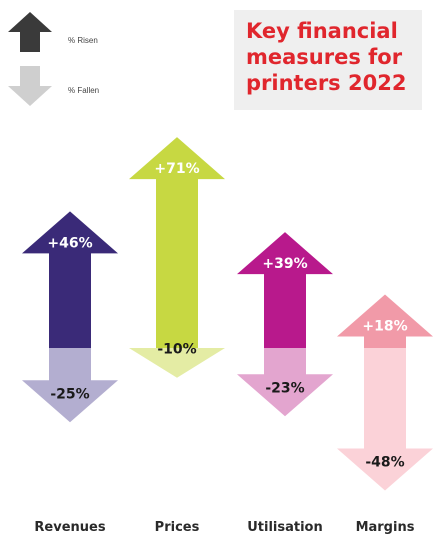  Describe the element at coordinates (84, 90) in the screenshot. I see `legend-fallen-label: % Fallen` at that location.